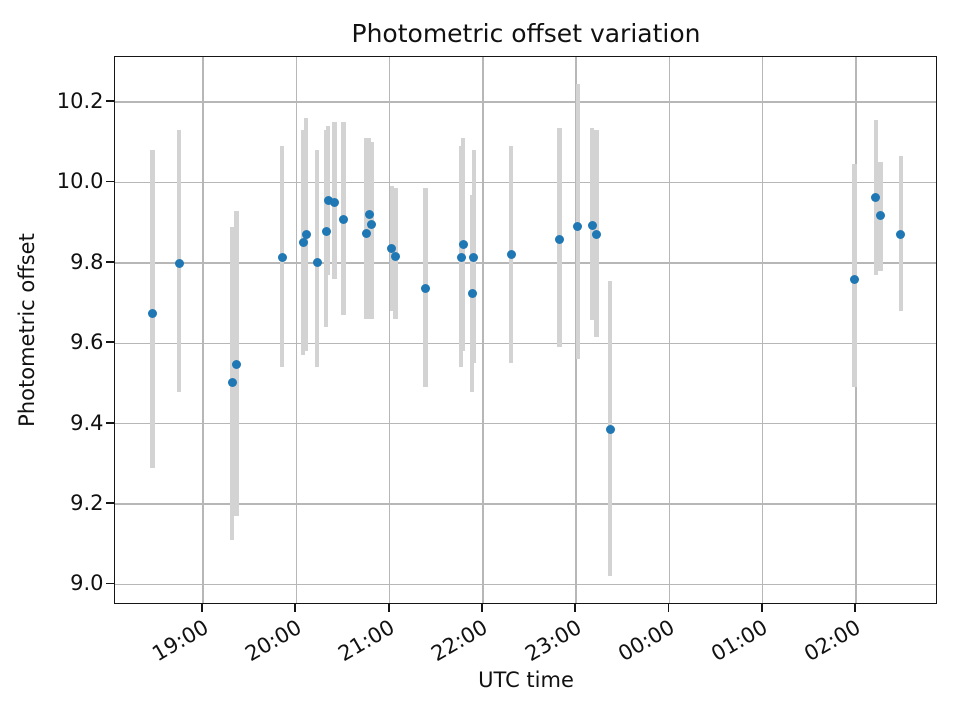 This screenshot has height=720, width=960. Describe the element at coordinates (526, 680) in the screenshot. I see `x-axis-label: UTC time` at that location.